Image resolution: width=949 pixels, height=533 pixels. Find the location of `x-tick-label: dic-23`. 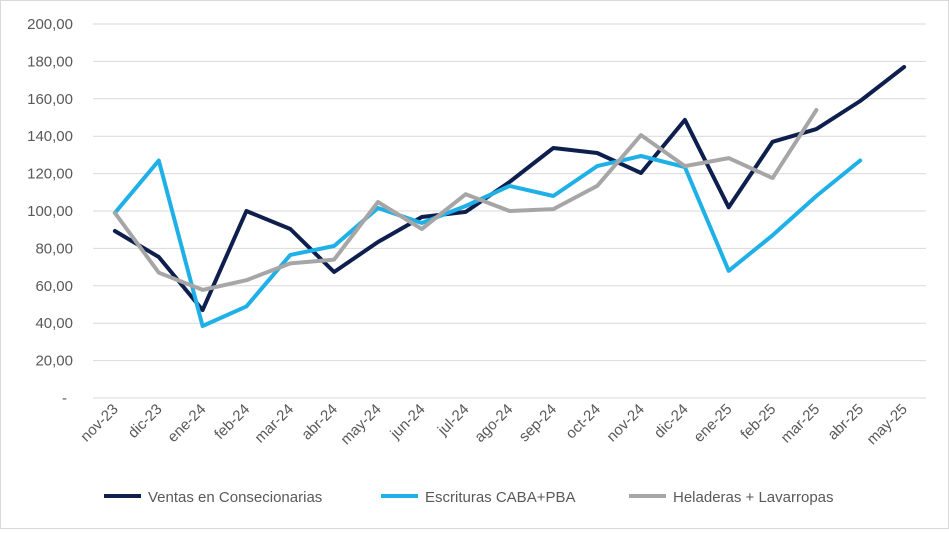

x-tick-label: dic-23 is located at coordinates (145, 421).